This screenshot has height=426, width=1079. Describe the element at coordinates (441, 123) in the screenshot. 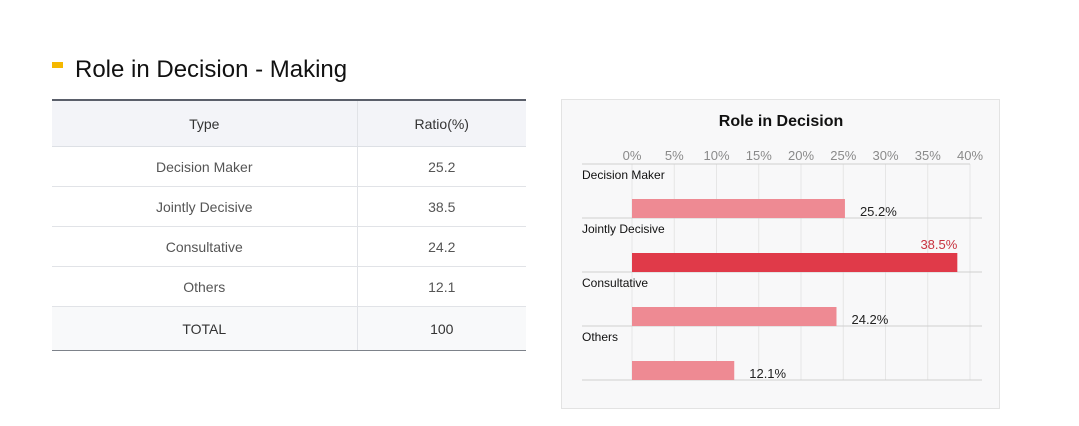

I see `header-ratio: Ratio(%)` at that location.